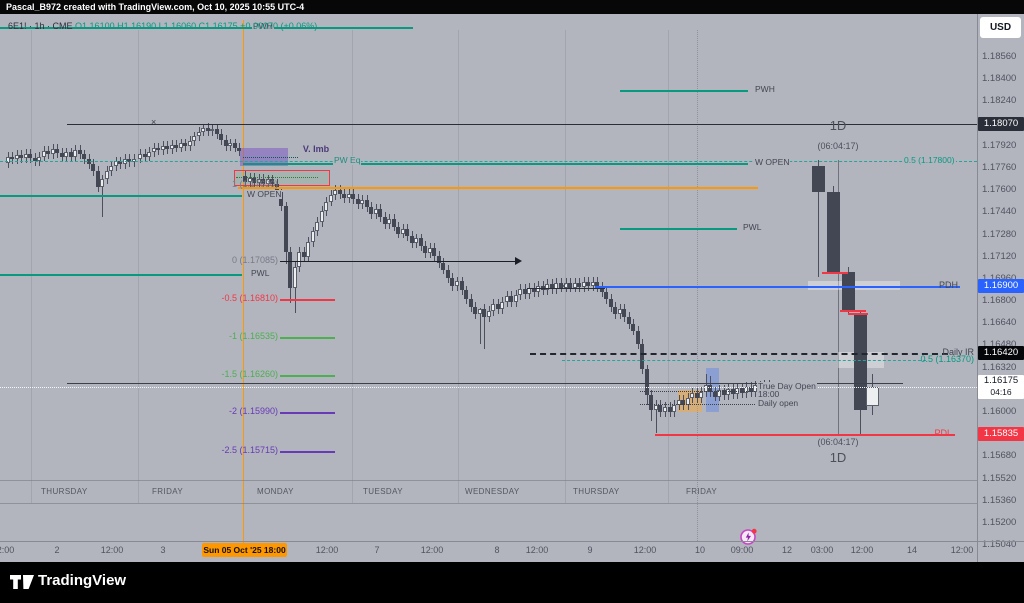  Describe the element at coordinates (739, 354) in the screenshot. I see `level-daily-ir` at that location.